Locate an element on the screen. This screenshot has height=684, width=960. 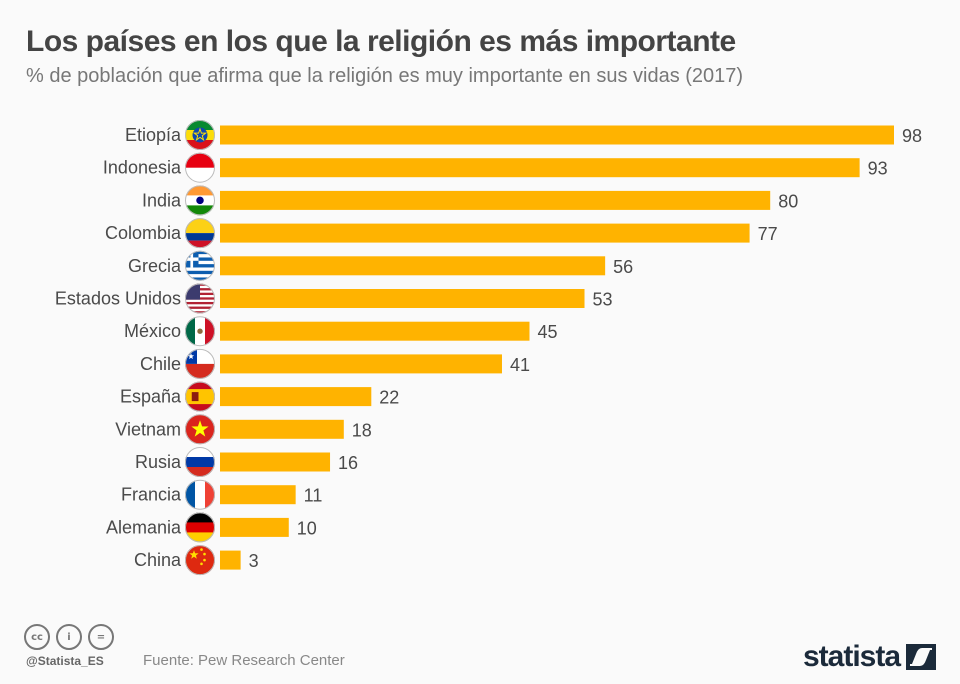
bar-row: Etiopía 98 is located at coordinates (523, 135).